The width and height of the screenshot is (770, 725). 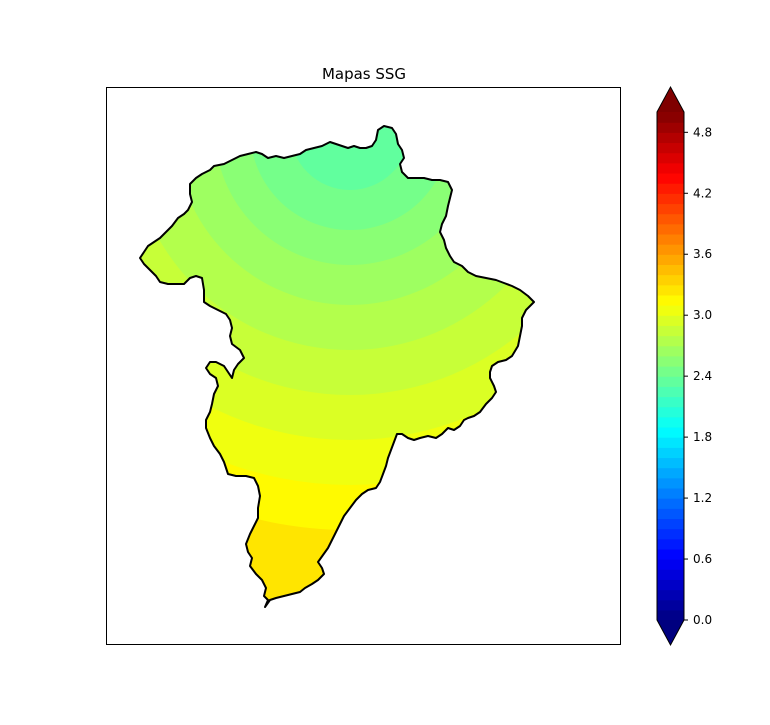 I want to click on colorbar-tick-label: 0.0, so click(x=702, y=620).